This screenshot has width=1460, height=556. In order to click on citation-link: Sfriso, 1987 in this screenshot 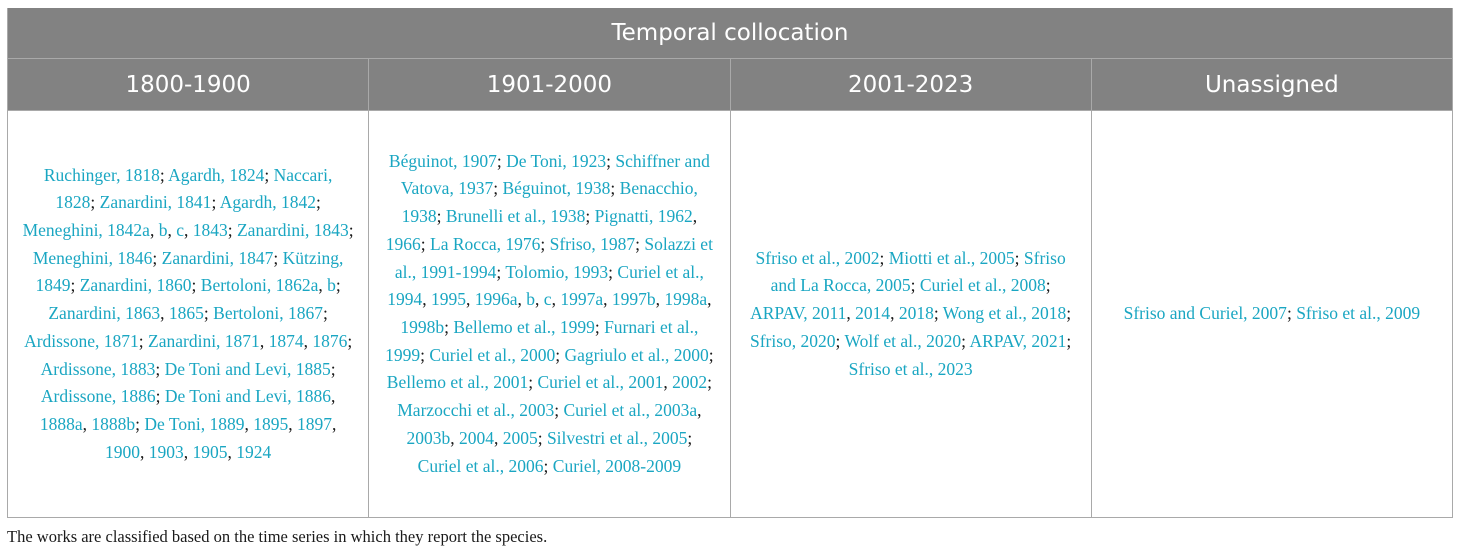, I will do `click(592, 243)`.